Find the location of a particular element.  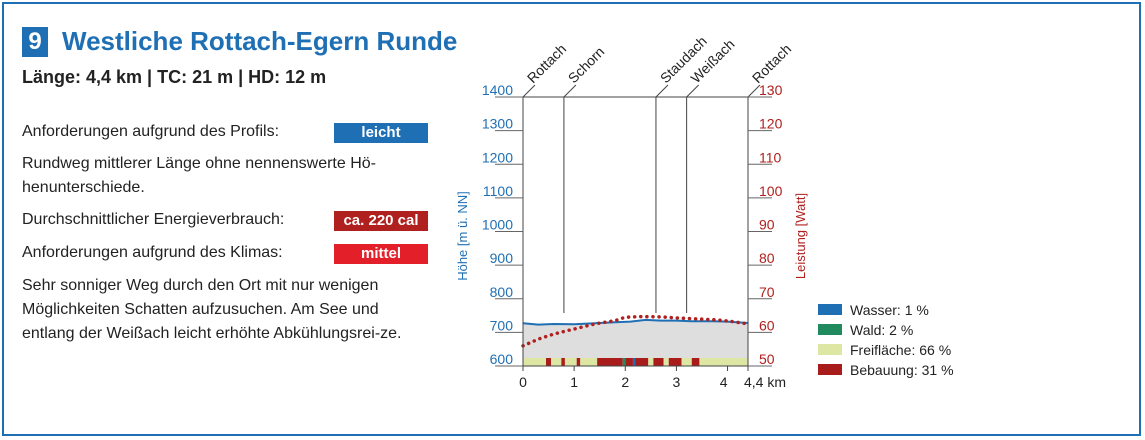

y-tick-label-right: 130 is located at coordinates (771, 90).